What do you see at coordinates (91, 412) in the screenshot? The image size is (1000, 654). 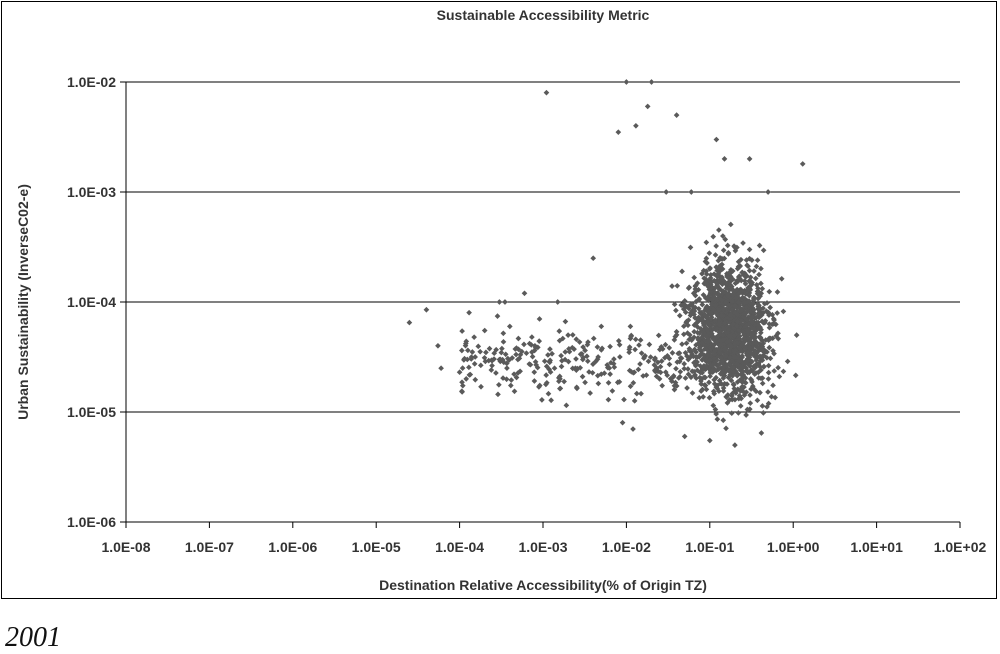 I see `y-tick-label: 1.0E-05` at bounding box center [91, 412].